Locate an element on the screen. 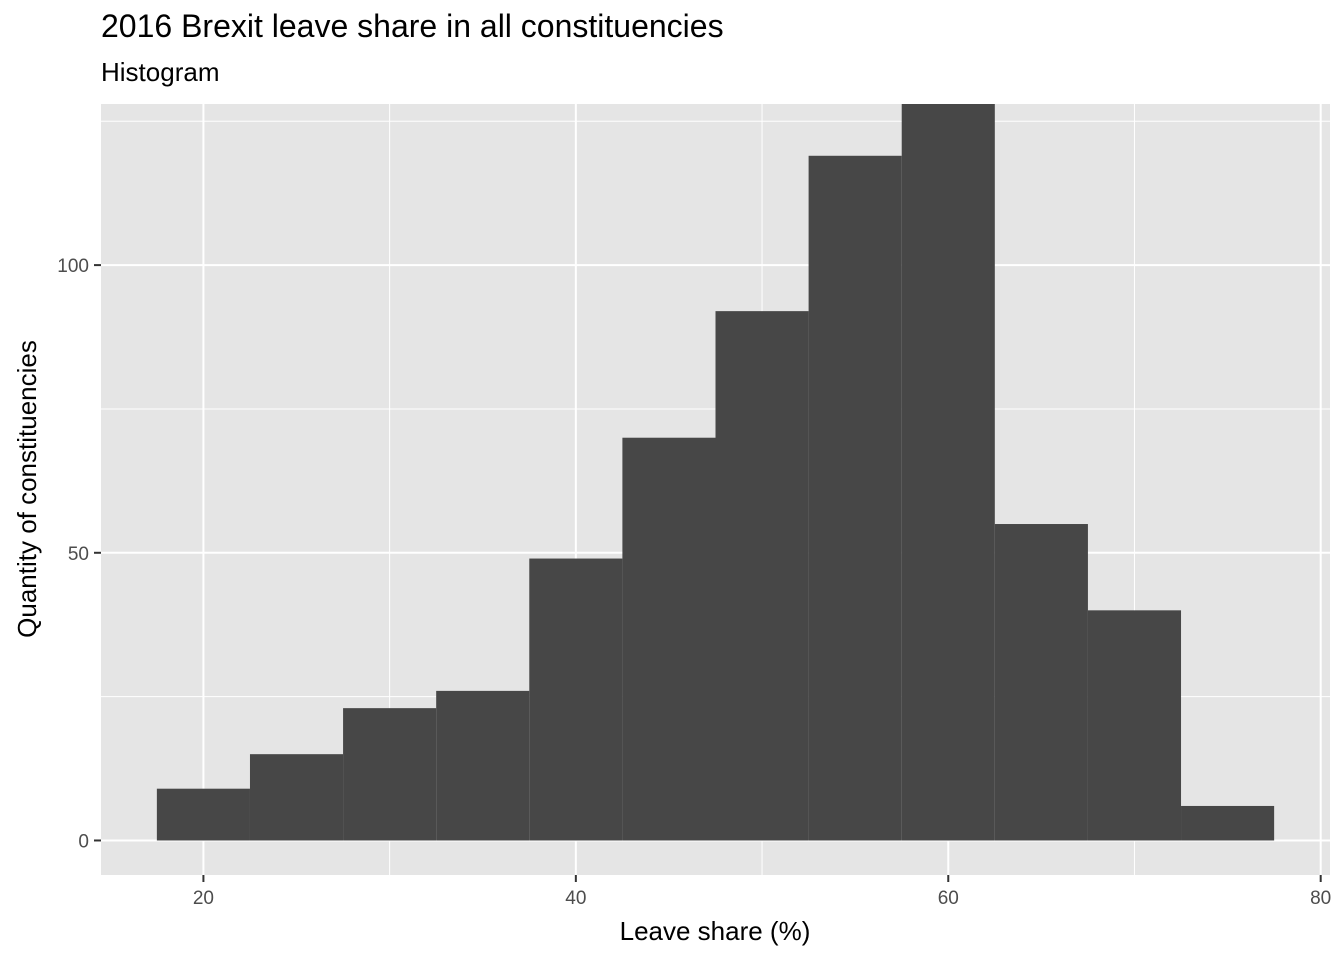 This screenshot has height=960, width=1344. y-axis-title: Quantity of constituencies is located at coordinates (27, 489).